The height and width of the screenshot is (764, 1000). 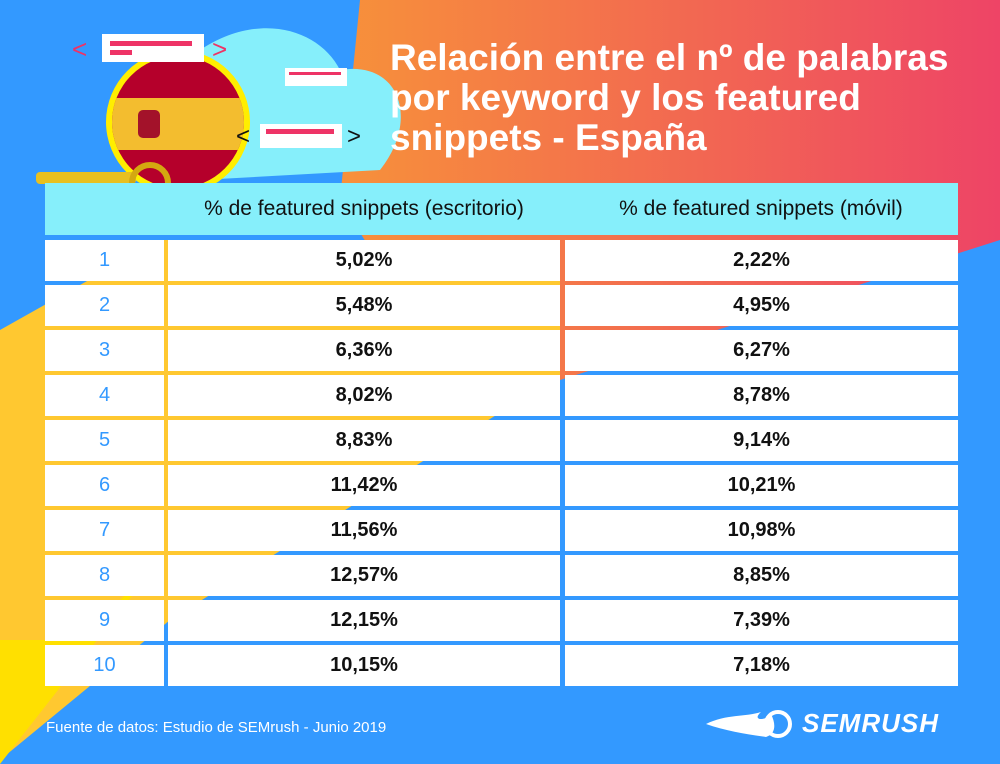 I want to click on cell-mobile: 8,85%, so click(x=761, y=575).